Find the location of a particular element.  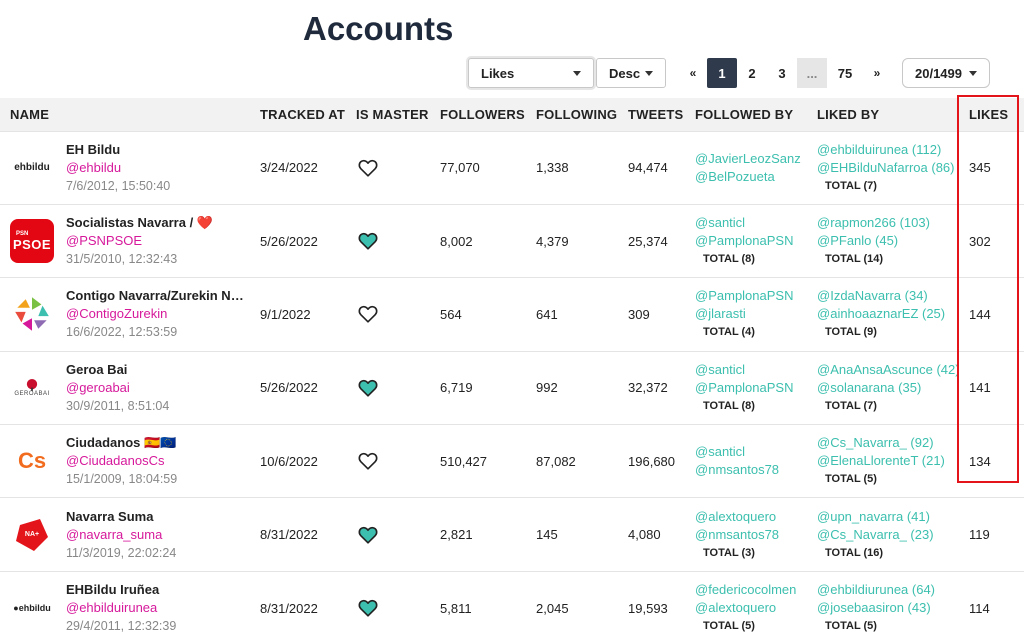

liked-by-cell: @rapmon266 (103) @PFanlo (45) TOTAL (14) is located at coordinates (883, 240).